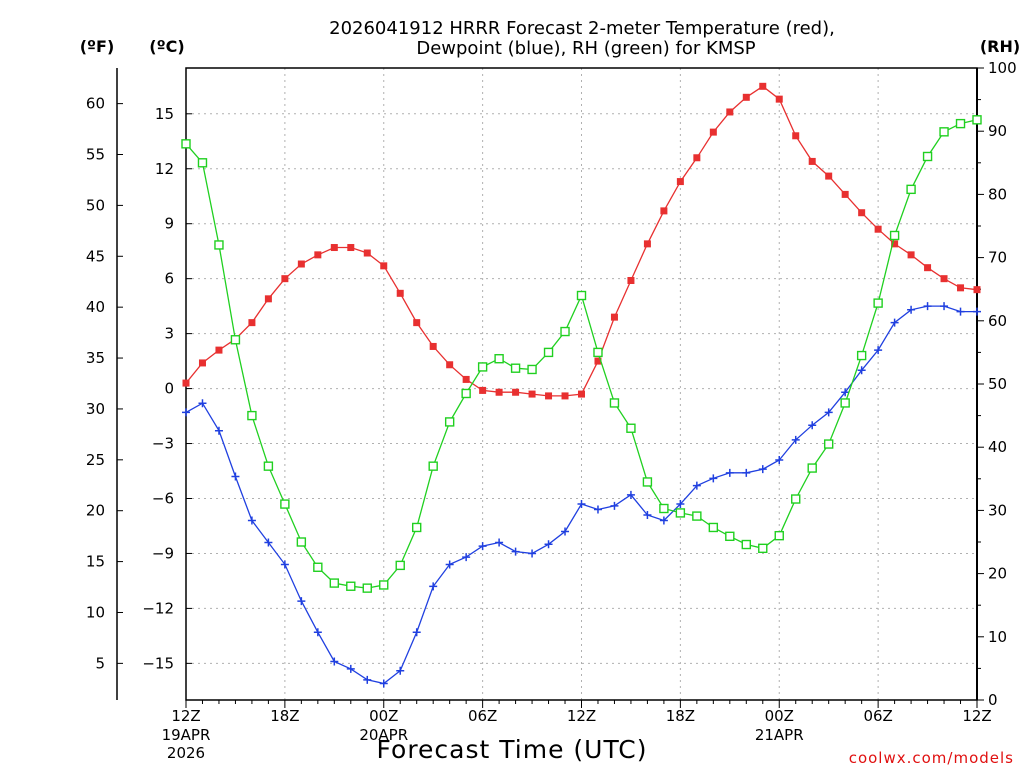  What do you see at coordinates (164, 114) in the screenshot?
I see `celsius-tick-label: 15` at bounding box center [164, 114].